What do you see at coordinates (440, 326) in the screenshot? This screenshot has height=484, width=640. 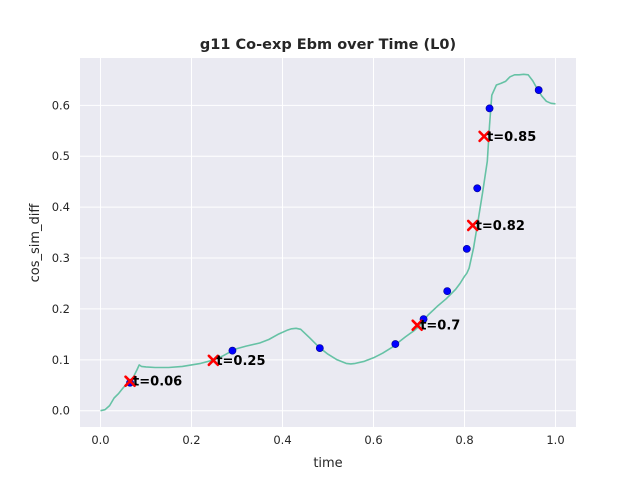 I see `annotation-label: t=0.7` at bounding box center [440, 326].